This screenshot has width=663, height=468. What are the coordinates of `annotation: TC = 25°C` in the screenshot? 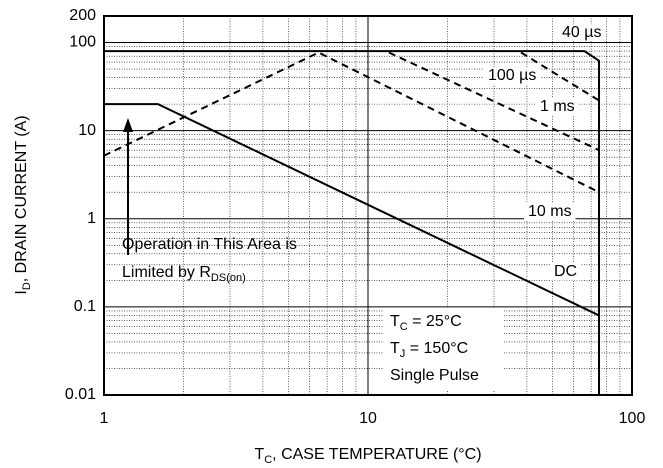 It's located at (426, 323).